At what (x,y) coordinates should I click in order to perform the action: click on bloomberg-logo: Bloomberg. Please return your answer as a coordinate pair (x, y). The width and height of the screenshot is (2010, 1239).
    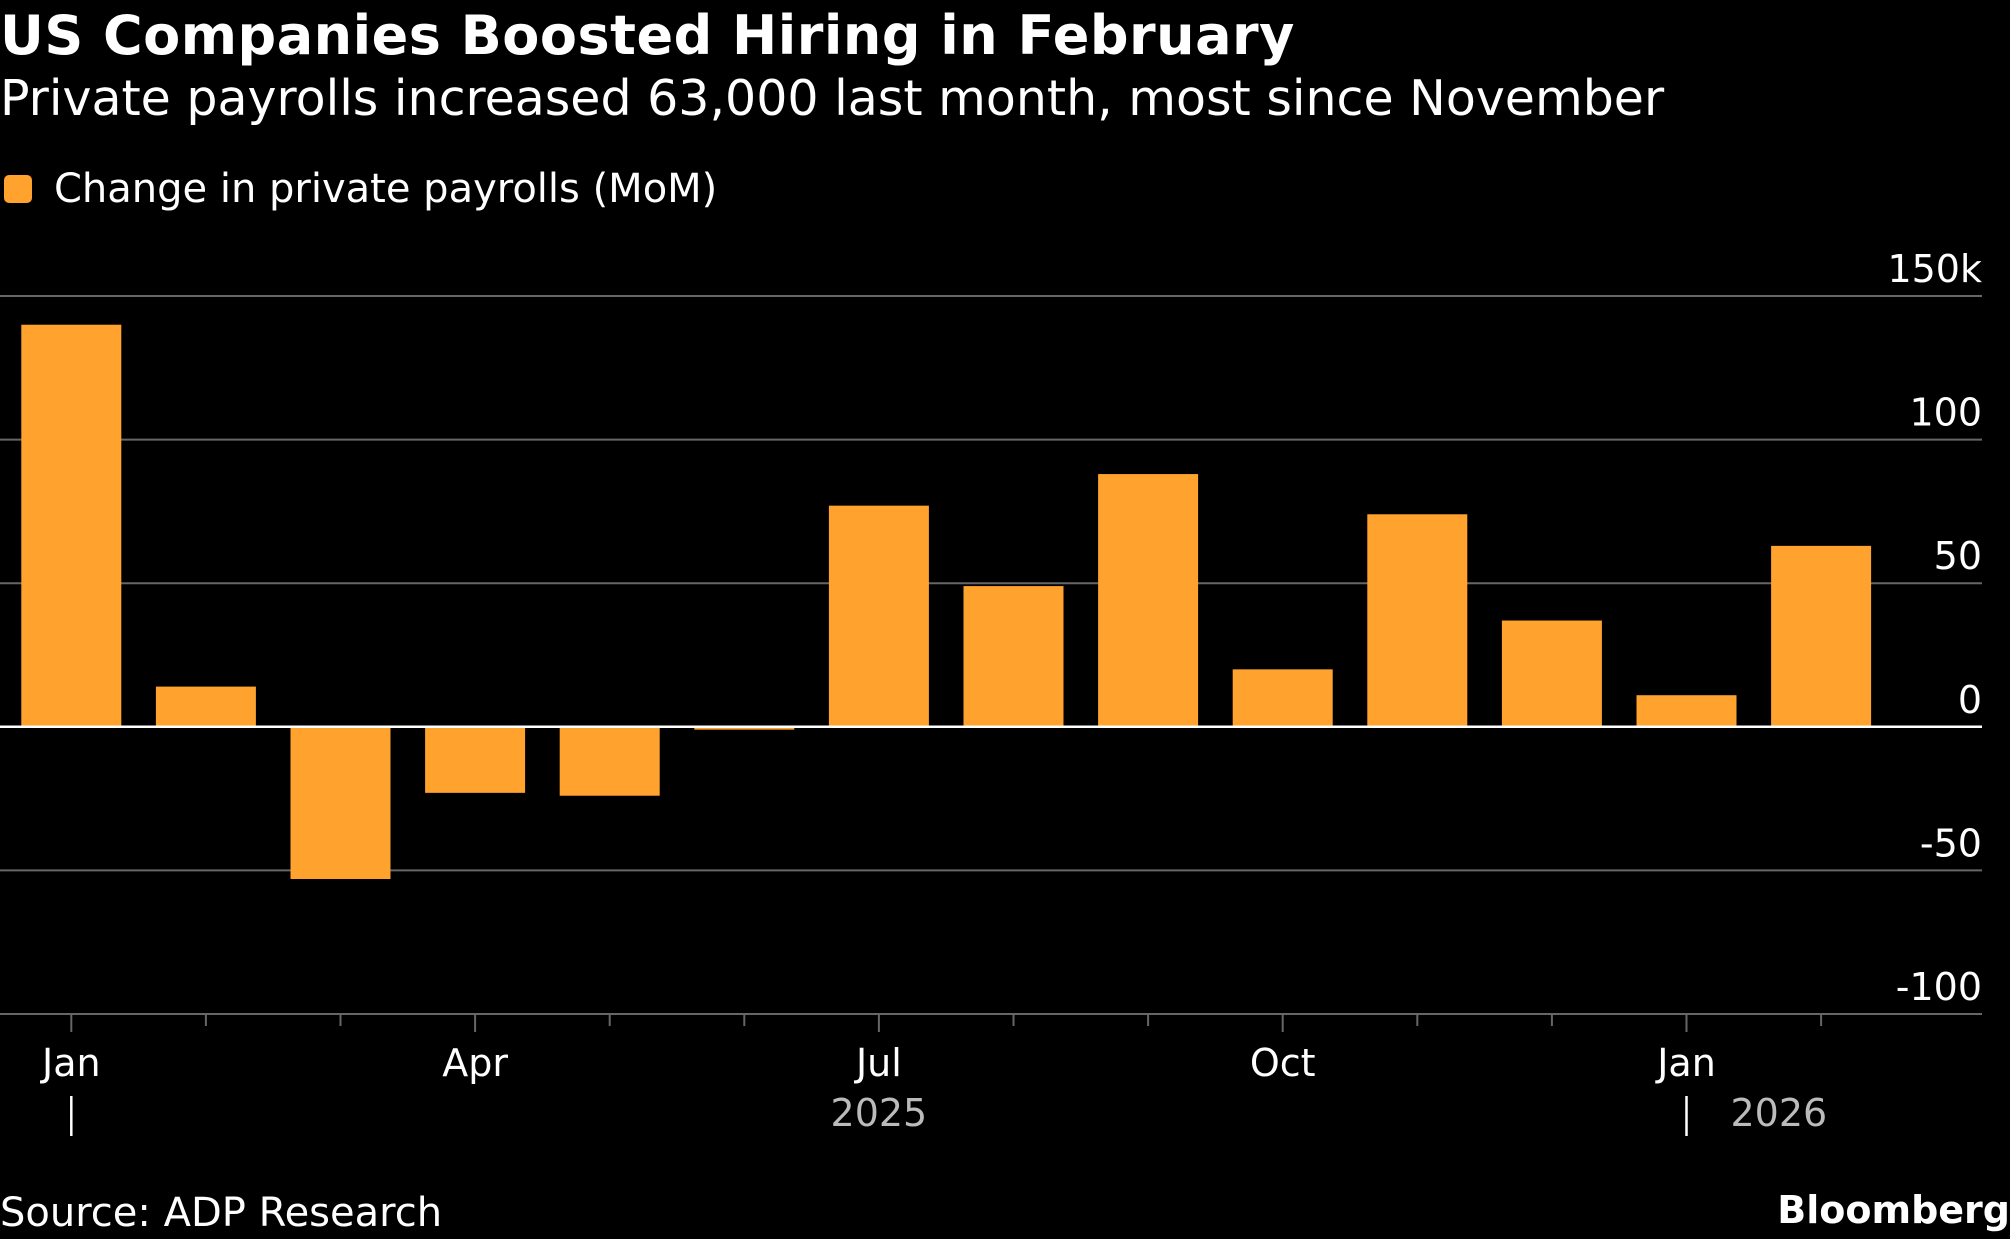
    Looking at the image, I should click on (1893, 1210).